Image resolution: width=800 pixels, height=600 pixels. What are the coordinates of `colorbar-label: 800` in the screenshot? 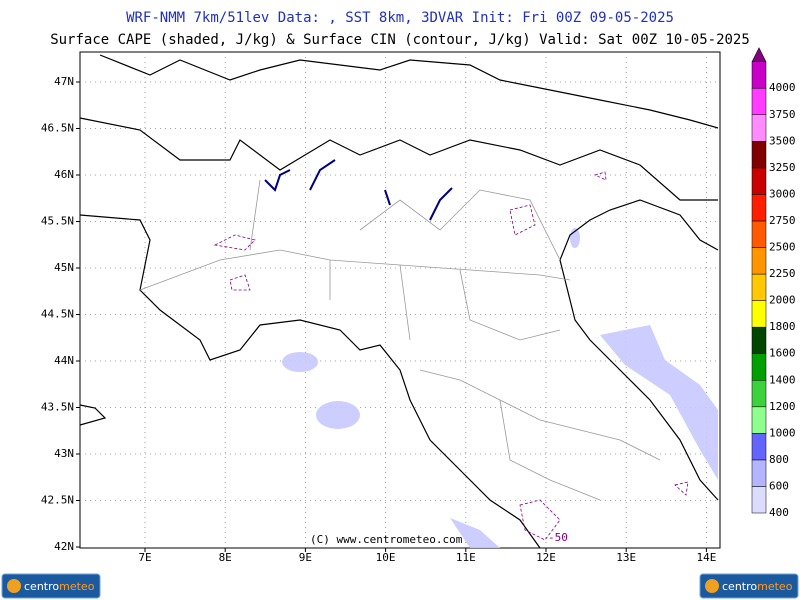 It's located at (779, 459).